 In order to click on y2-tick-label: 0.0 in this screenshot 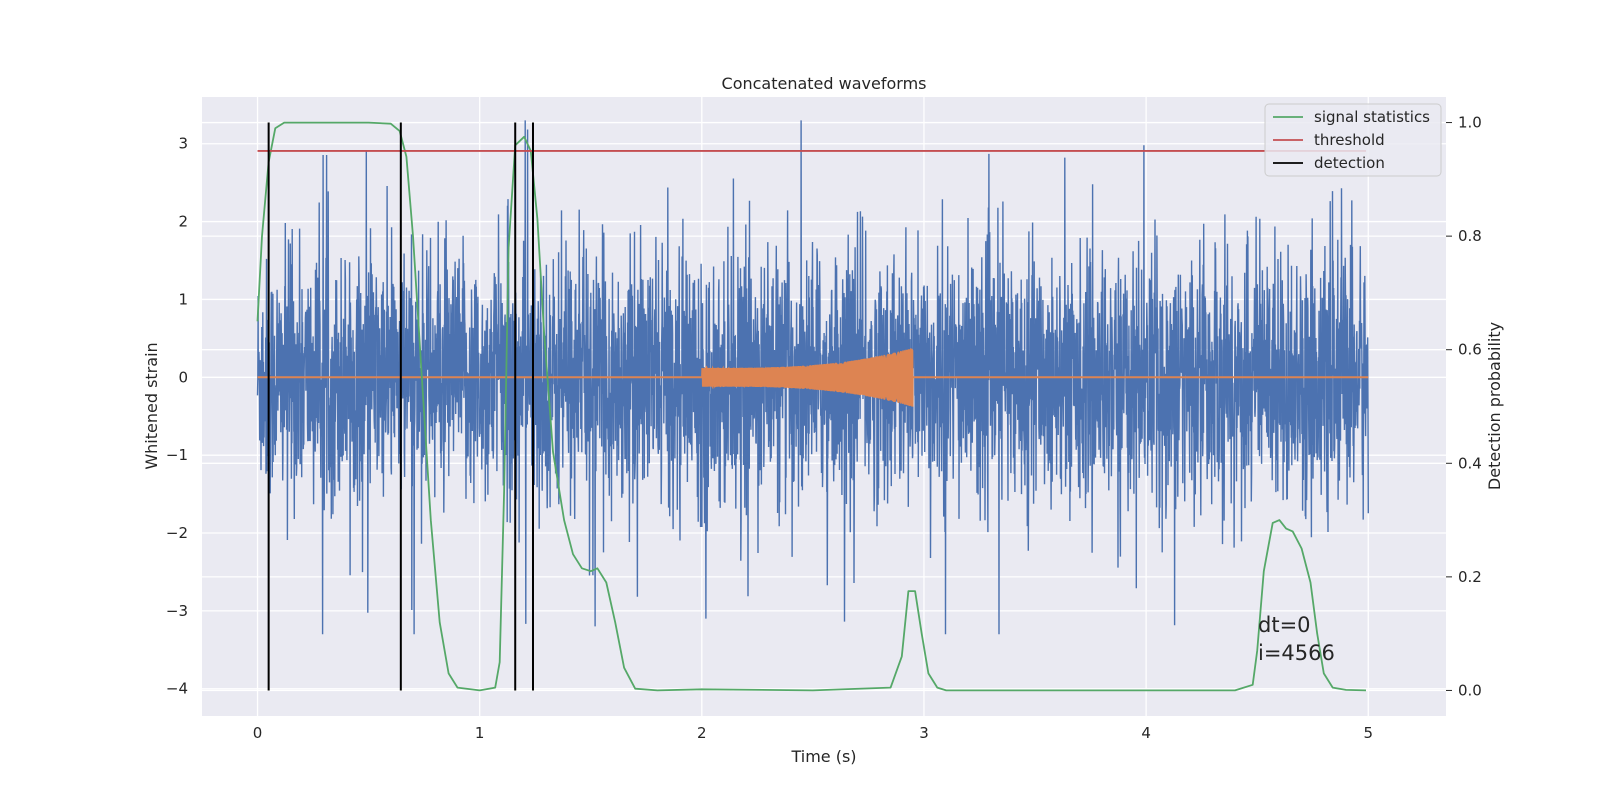, I will do `click(1470, 690)`.